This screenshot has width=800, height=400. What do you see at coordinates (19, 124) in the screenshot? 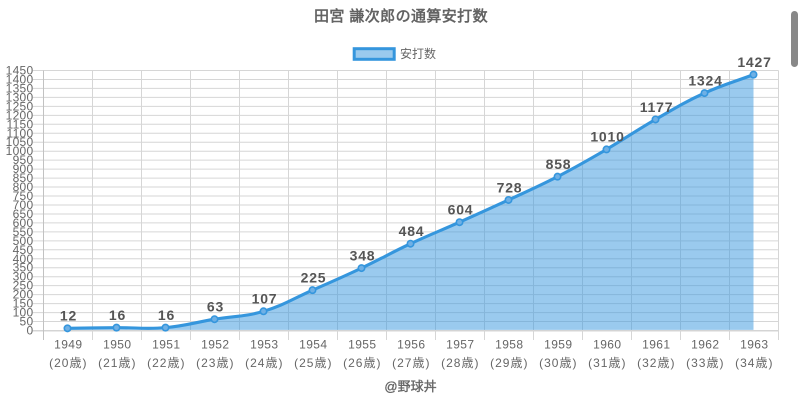
I see `svg-text: 1150` at bounding box center [19, 124].